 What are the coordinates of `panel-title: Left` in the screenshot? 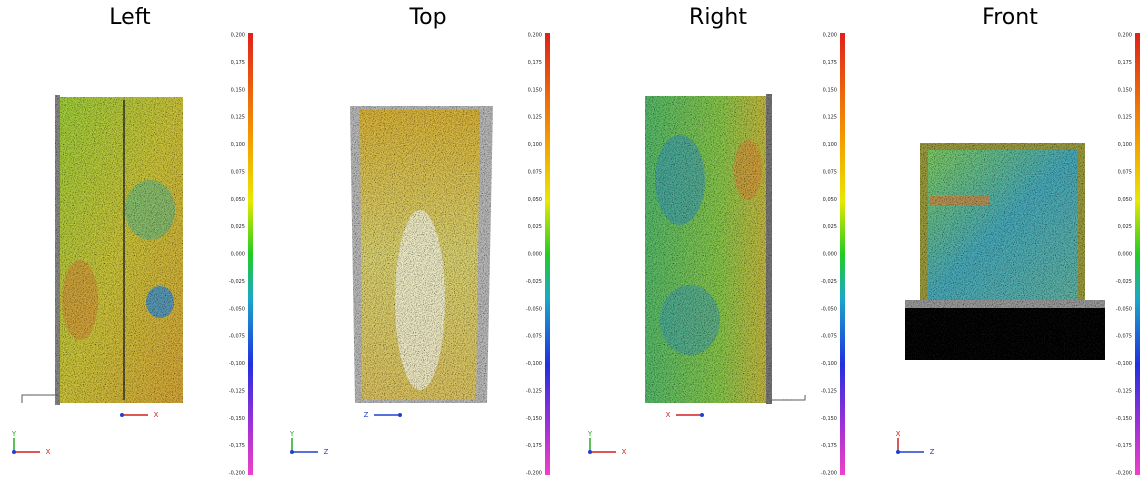 It's located at (130, 17).